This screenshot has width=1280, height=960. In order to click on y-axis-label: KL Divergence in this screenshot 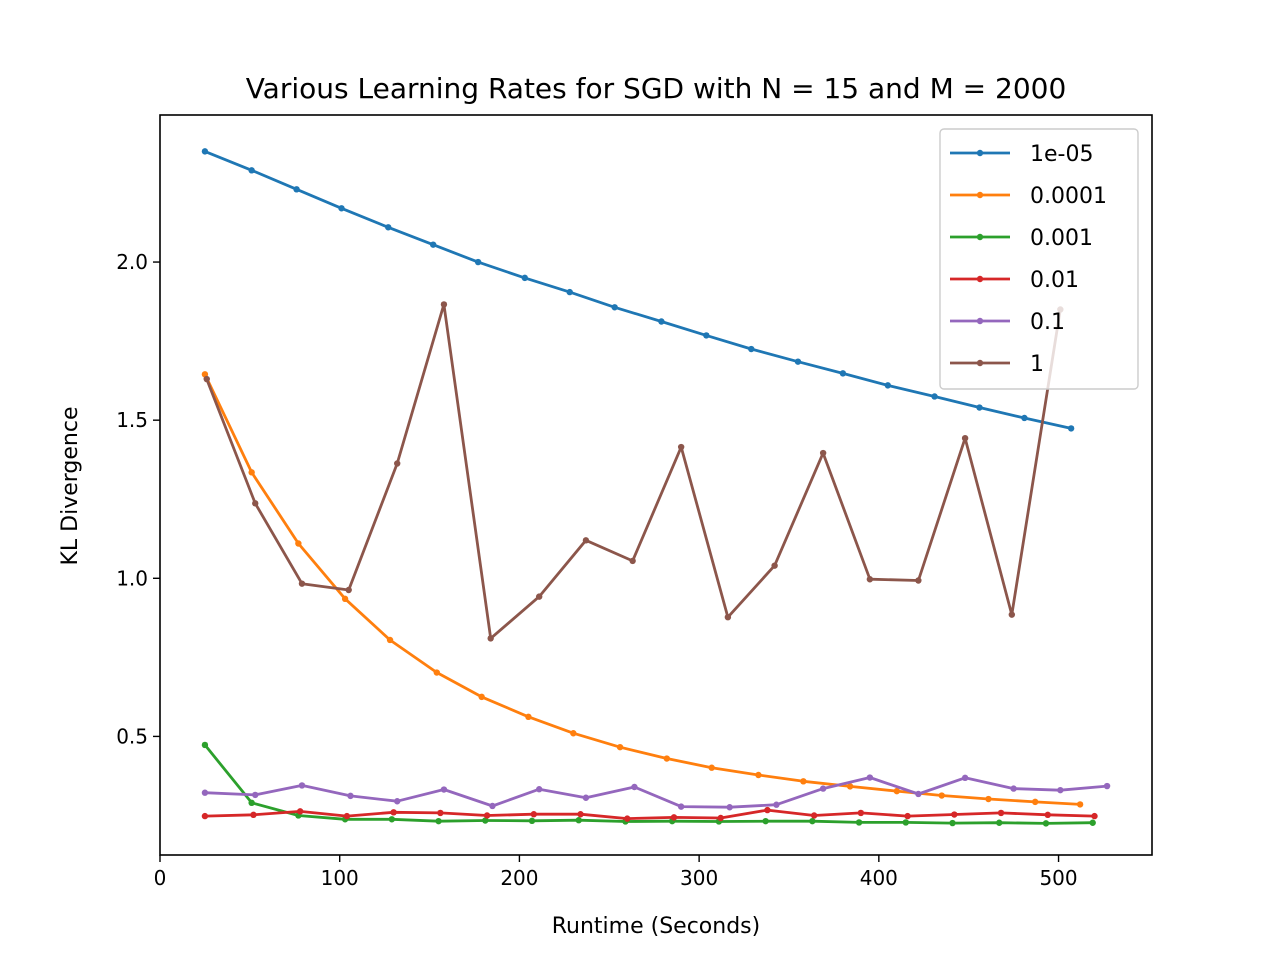, I will do `click(70, 485)`.